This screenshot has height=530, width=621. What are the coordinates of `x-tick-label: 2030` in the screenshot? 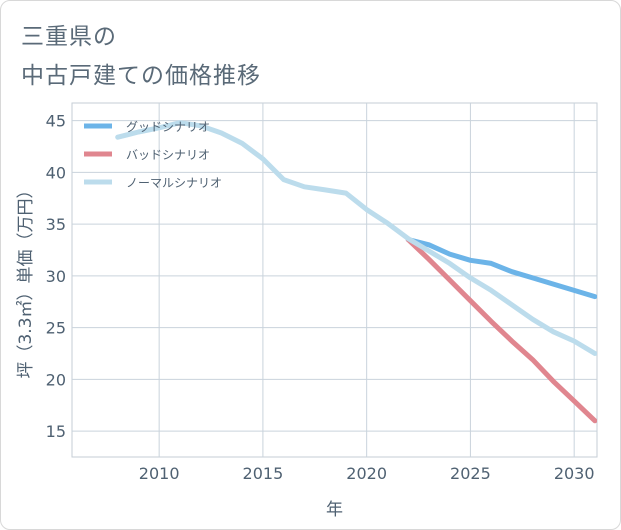 It's located at (574, 473).